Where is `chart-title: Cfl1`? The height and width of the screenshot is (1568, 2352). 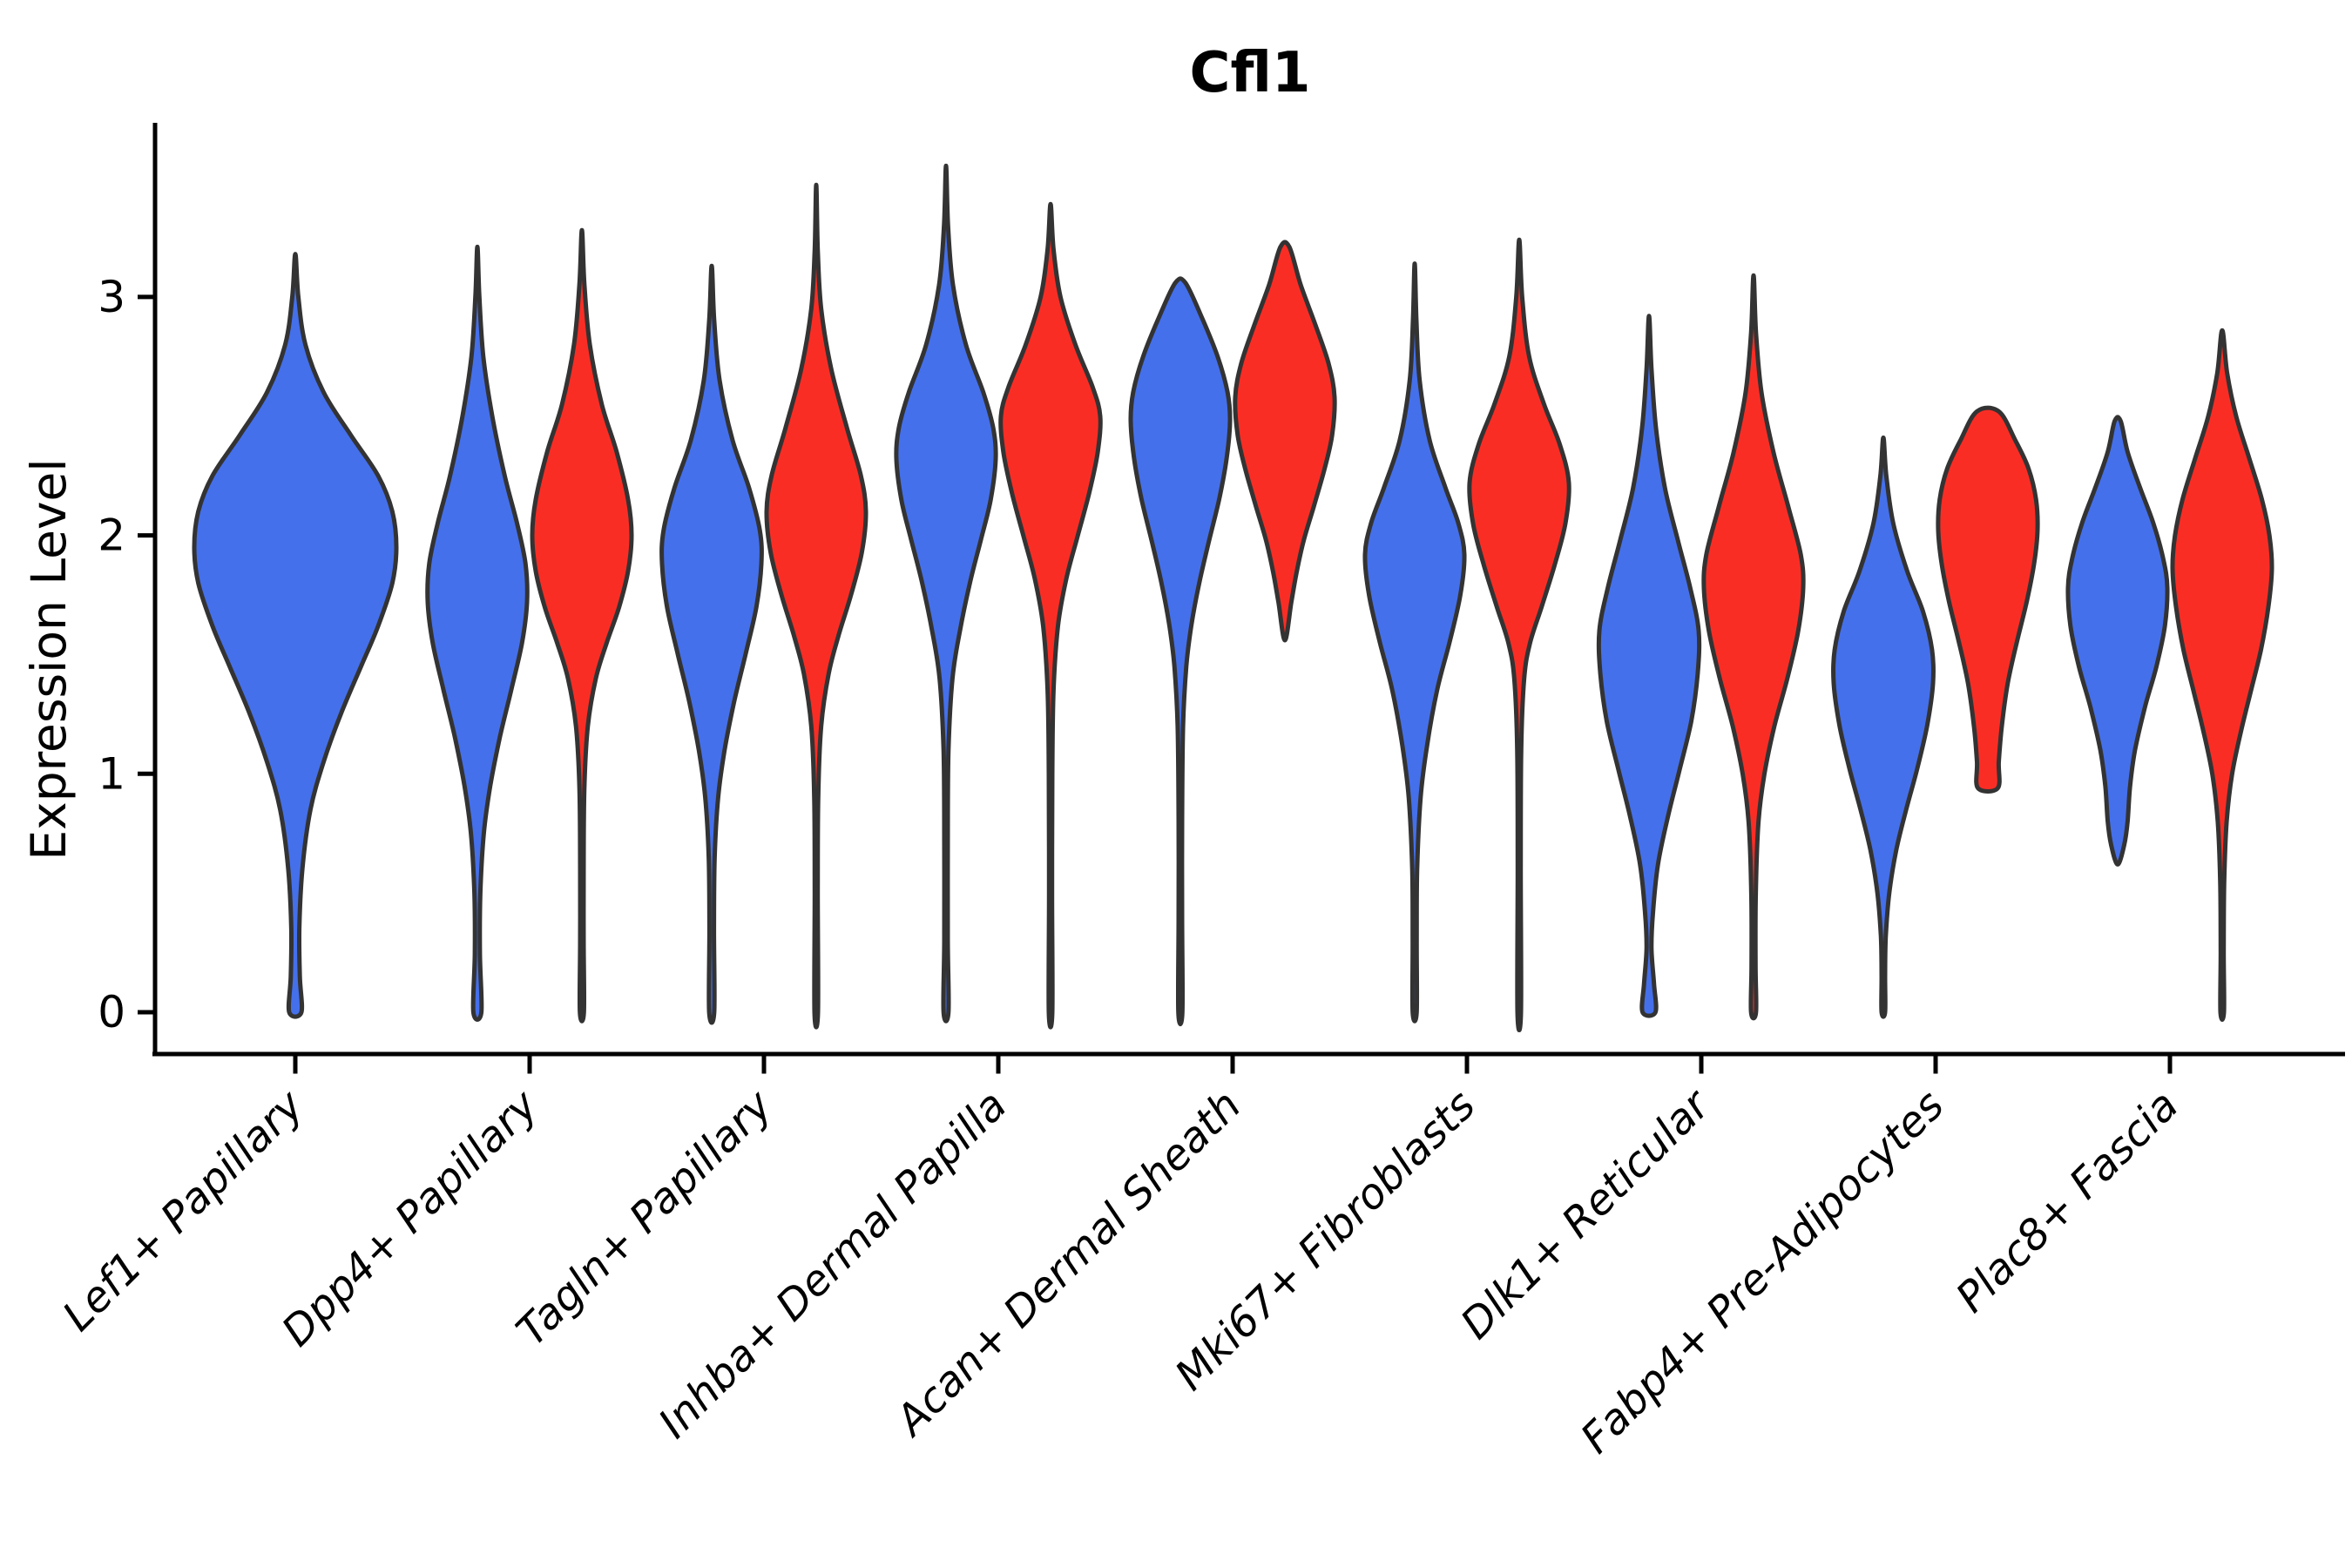 chart-title: Cfl1 is located at coordinates (1250, 73).